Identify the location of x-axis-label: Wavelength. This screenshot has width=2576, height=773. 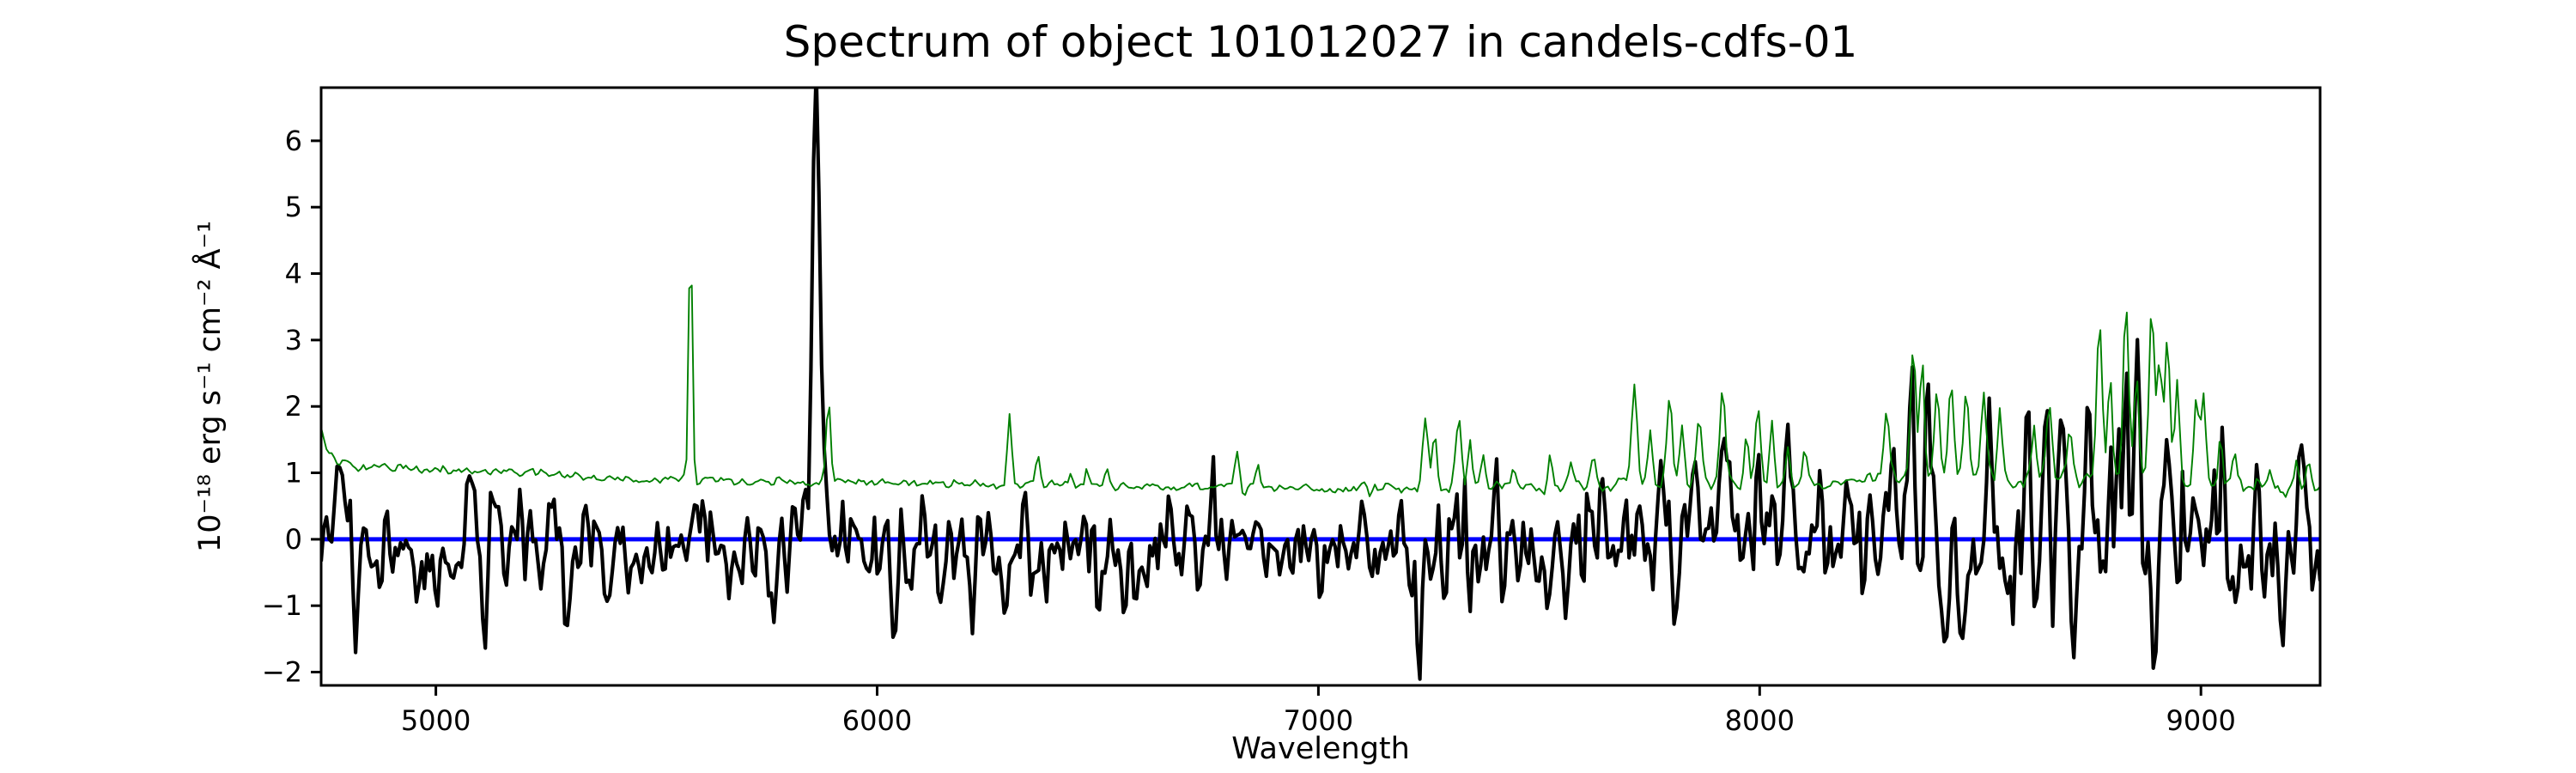
(1320, 749).